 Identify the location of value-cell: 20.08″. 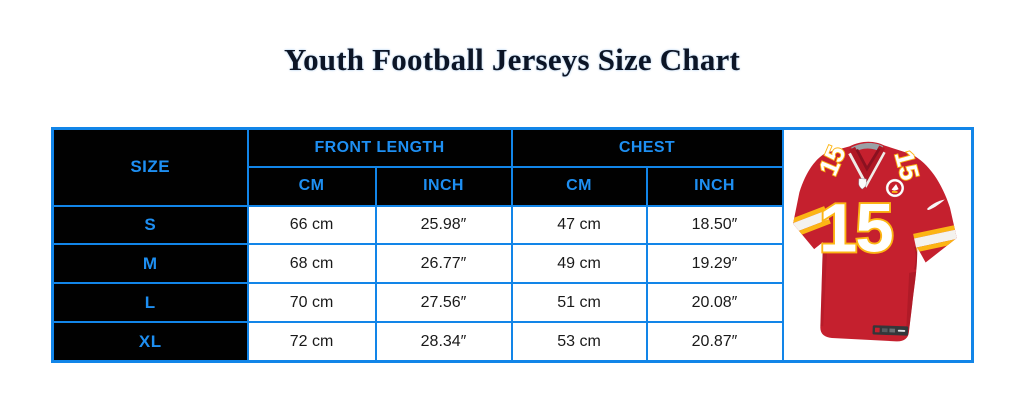
(714, 303).